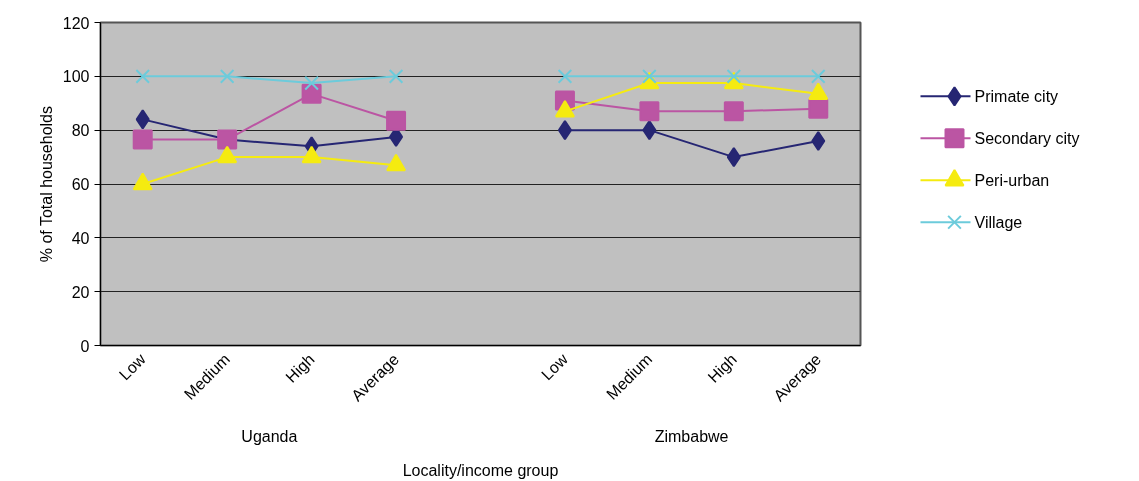 The width and height of the screenshot is (1139, 481). Describe the element at coordinates (691, 436) in the screenshot. I see `text: Zimbabwe` at that location.